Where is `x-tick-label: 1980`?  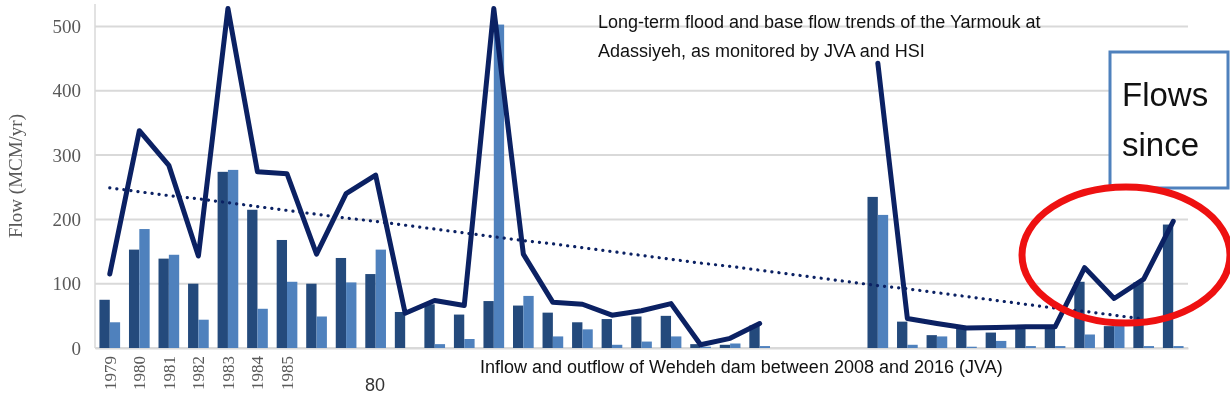
x-tick-label: 1980 is located at coordinates (140, 373).